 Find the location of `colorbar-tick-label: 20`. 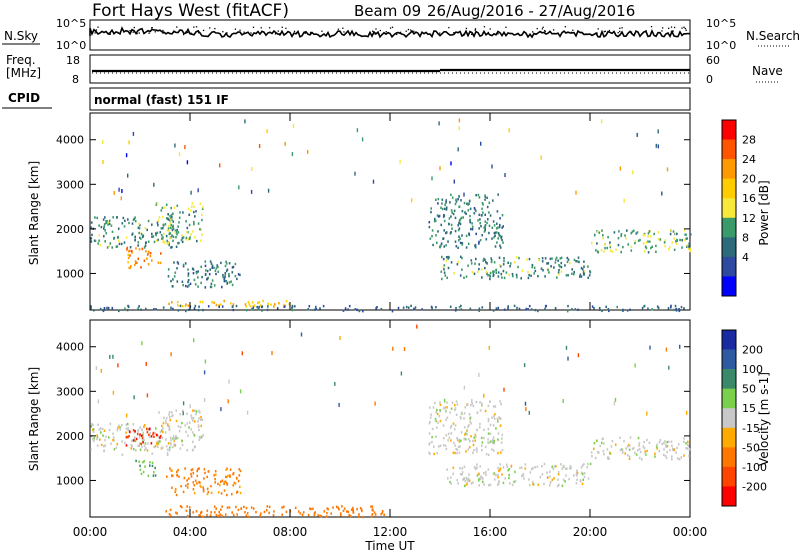

colorbar-tick-label: 20 is located at coordinates (749, 179).